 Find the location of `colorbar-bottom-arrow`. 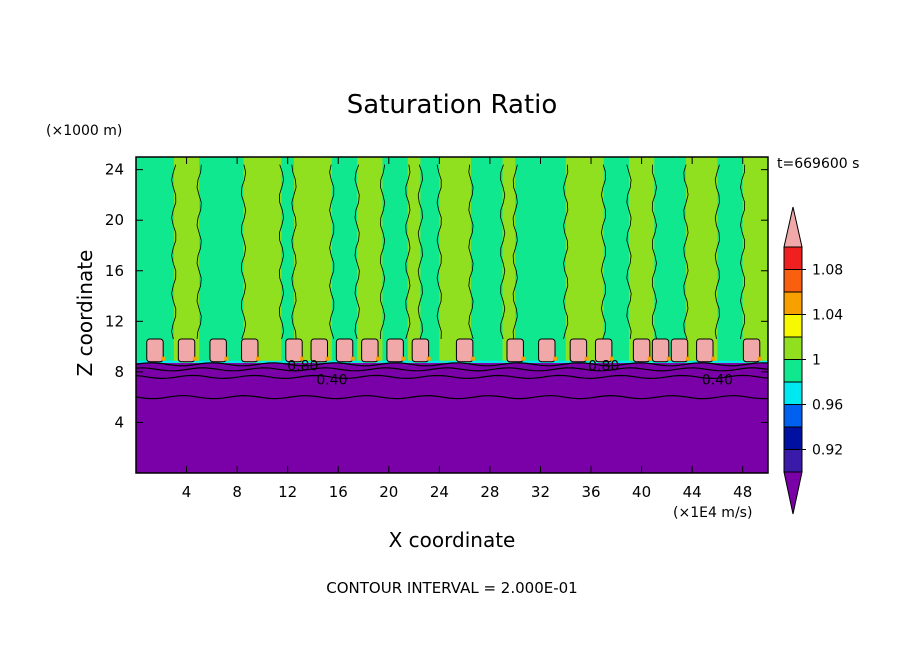

colorbar-bottom-arrow is located at coordinates (793, 493).